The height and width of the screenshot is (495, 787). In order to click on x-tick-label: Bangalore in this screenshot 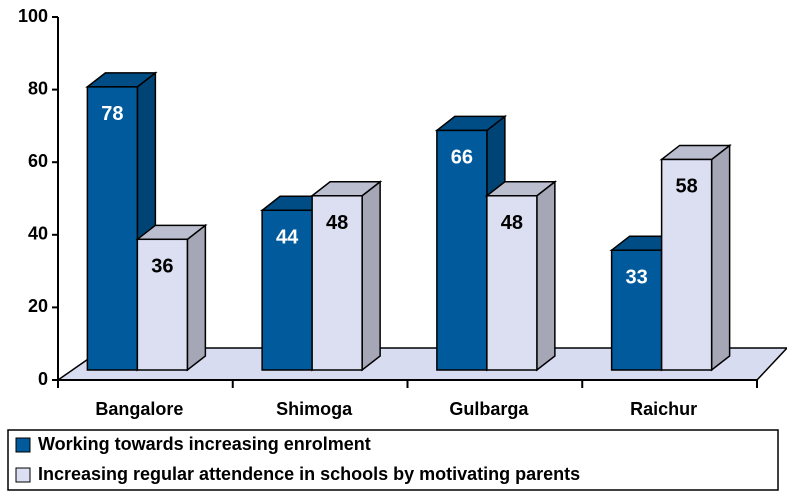, I will do `click(139, 409)`.